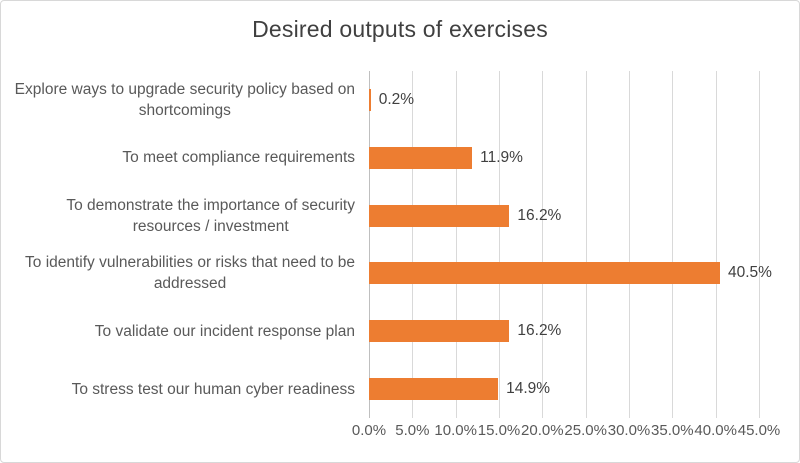 This screenshot has width=800, height=463. Describe the element at coordinates (396, 99) in the screenshot. I see `value-label: 0.2%` at that location.